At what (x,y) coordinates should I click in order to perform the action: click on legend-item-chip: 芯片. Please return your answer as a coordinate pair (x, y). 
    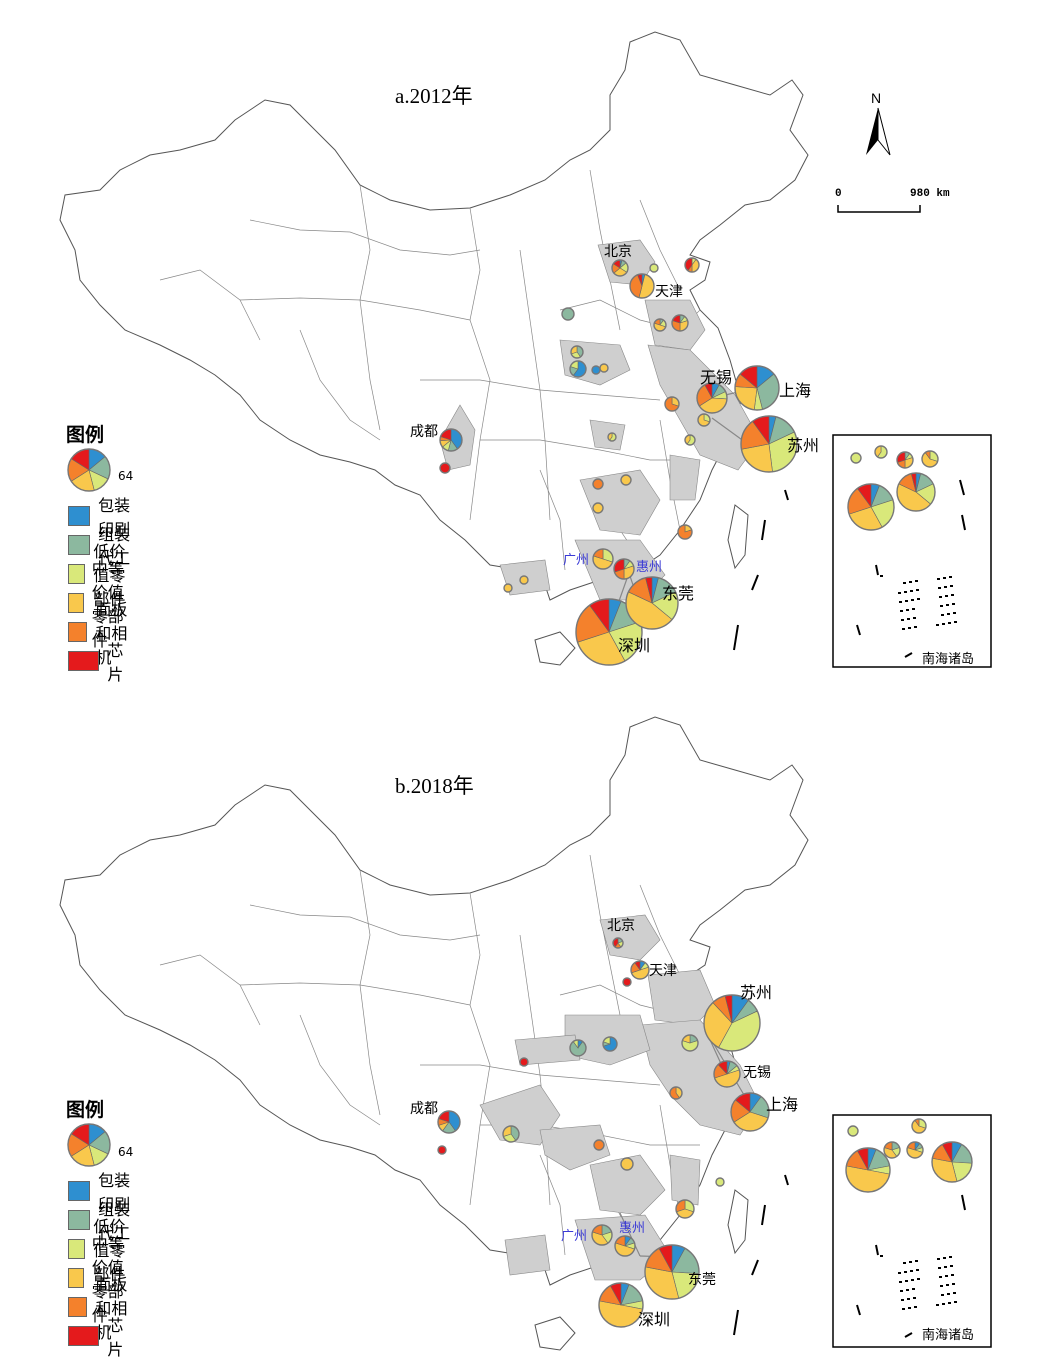
    Looking at the image, I should click on (100, 662).